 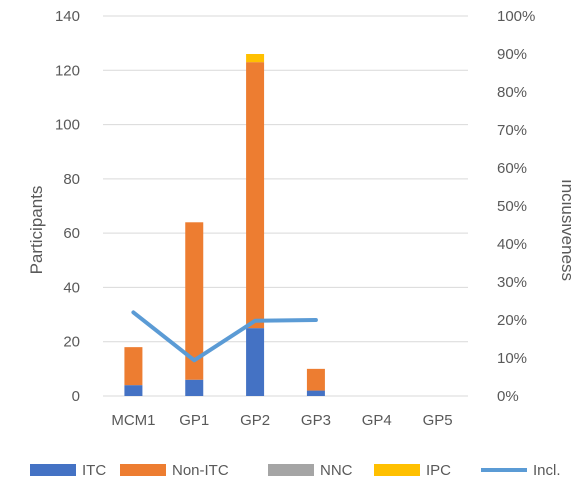 What do you see at coordinates (512, 244) in the screenshot?
I see `y2-tick-label: 40%` at bounding box center [512, 244].